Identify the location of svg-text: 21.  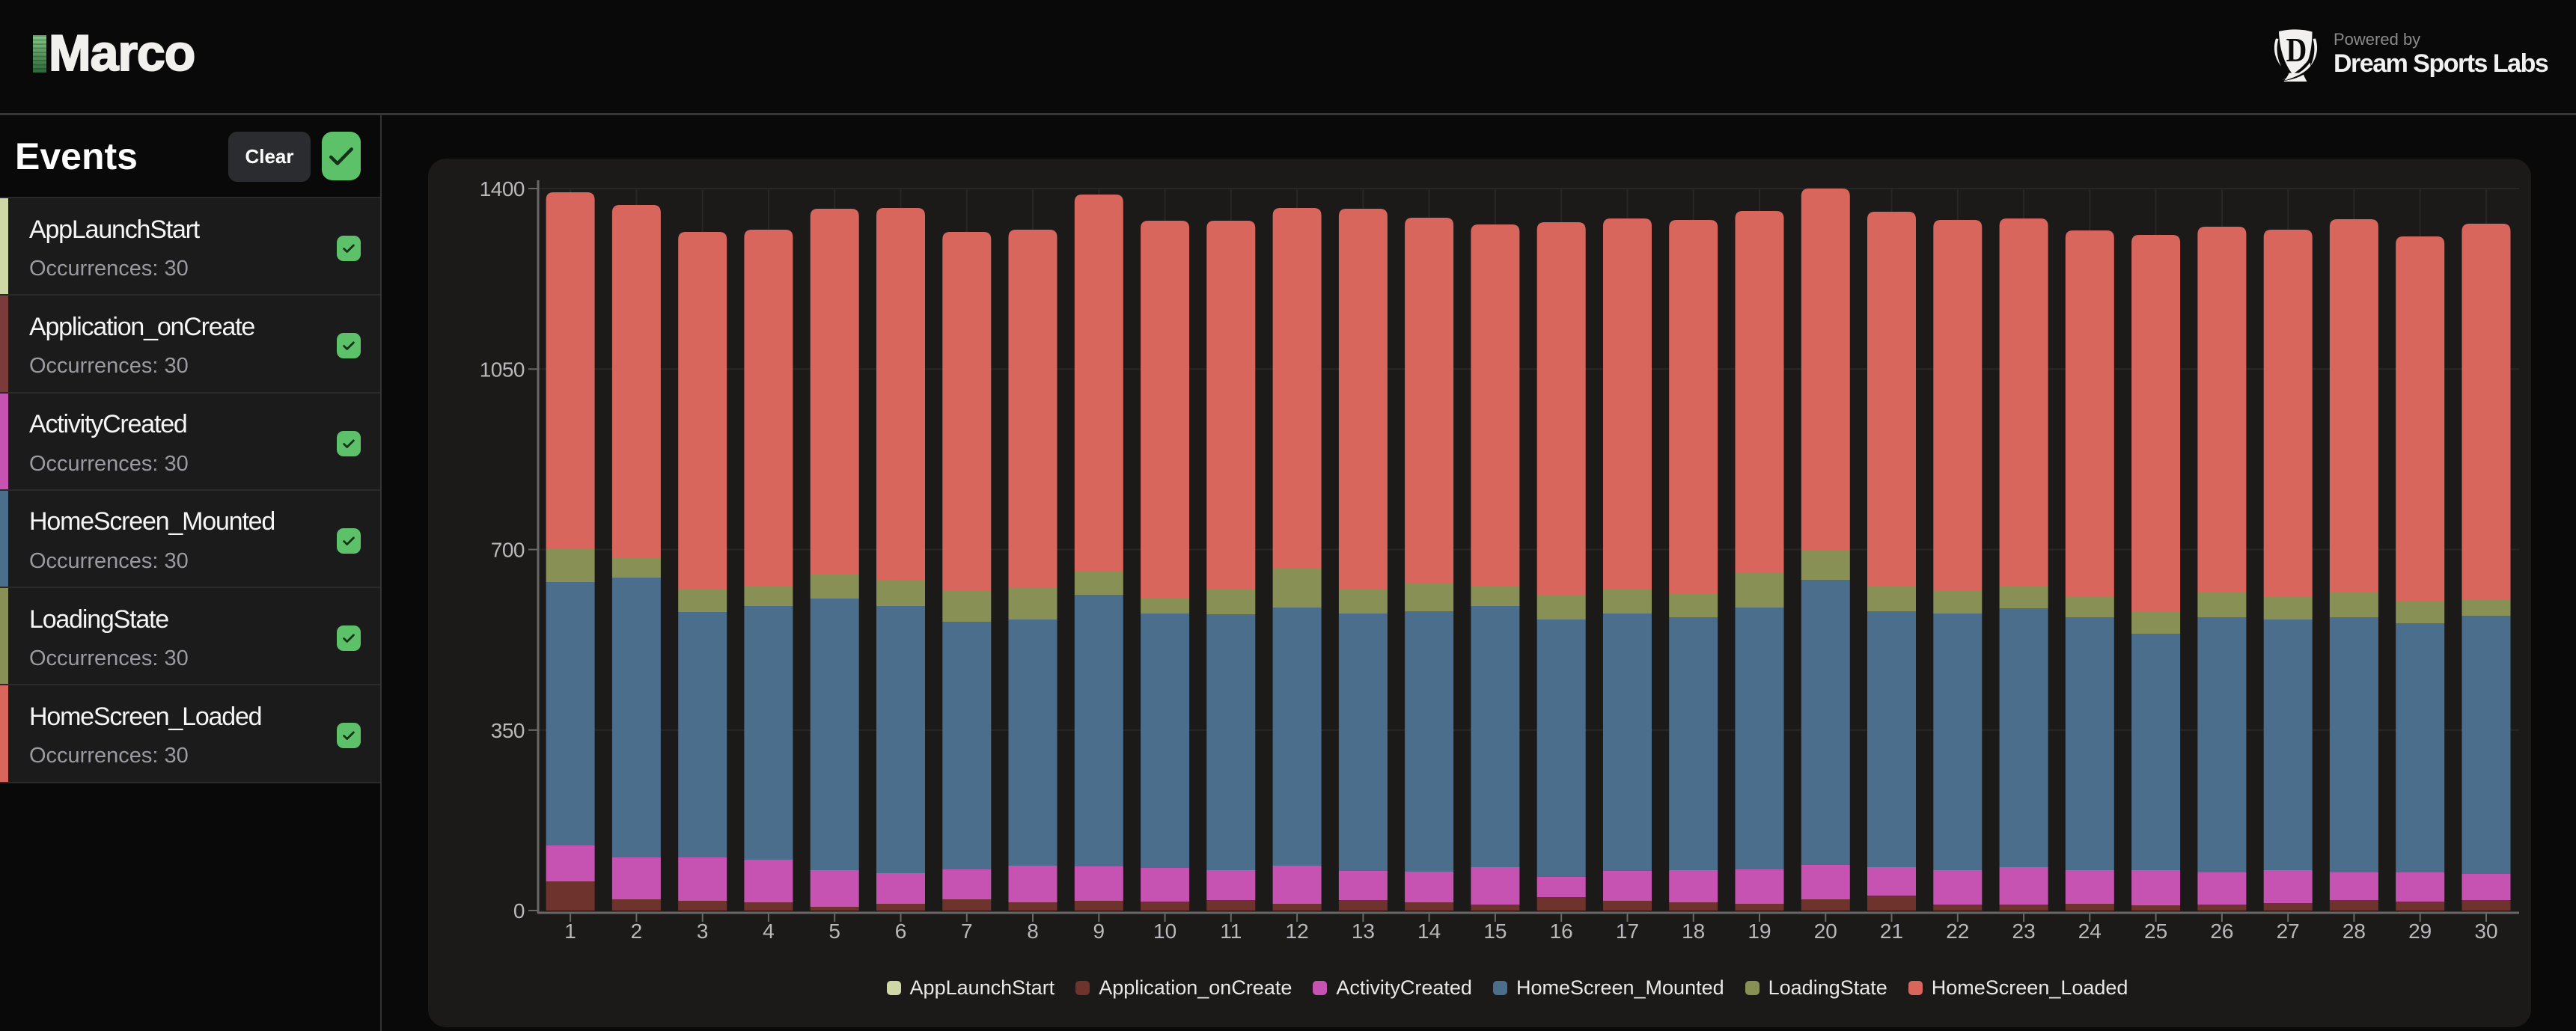
(1891, 931).